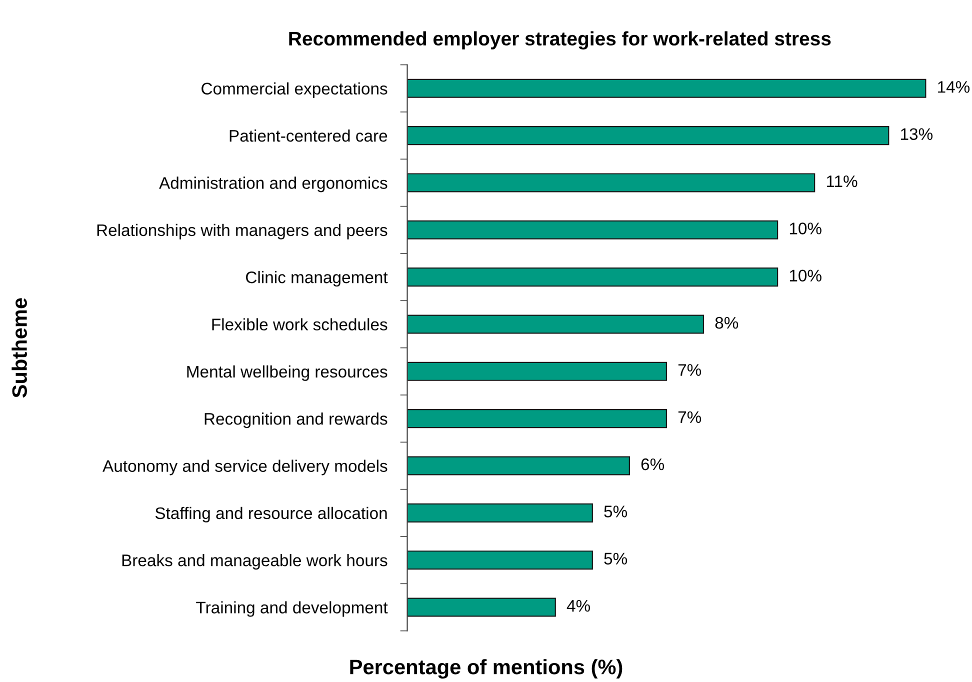  Describe the element at coordinates (578, 606) in the screenshot. I see `data-label: 4%` at that location.